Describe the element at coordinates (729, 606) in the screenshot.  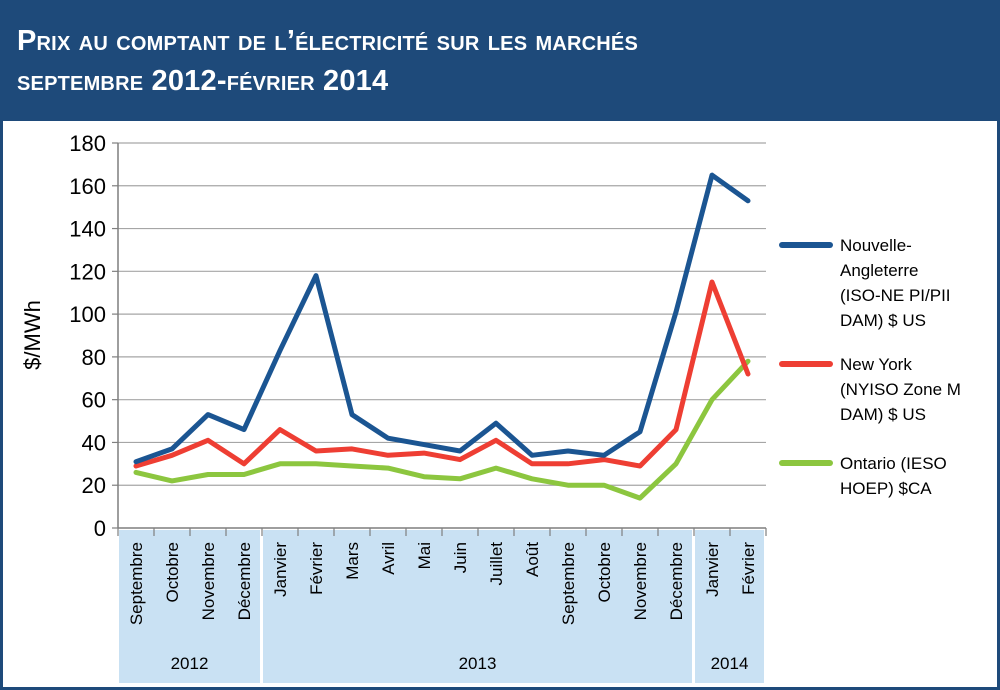
I see `year-band-2014` at that location.